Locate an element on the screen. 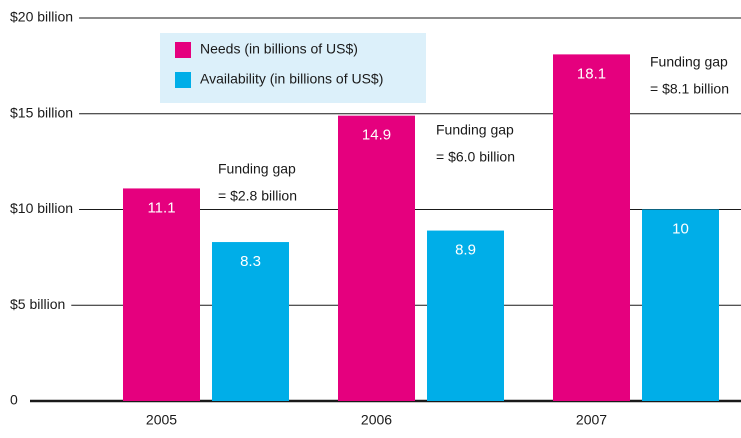 This screenshot has width=741, height=438. value-label: 8.3 is located at coordinates (250, 261).